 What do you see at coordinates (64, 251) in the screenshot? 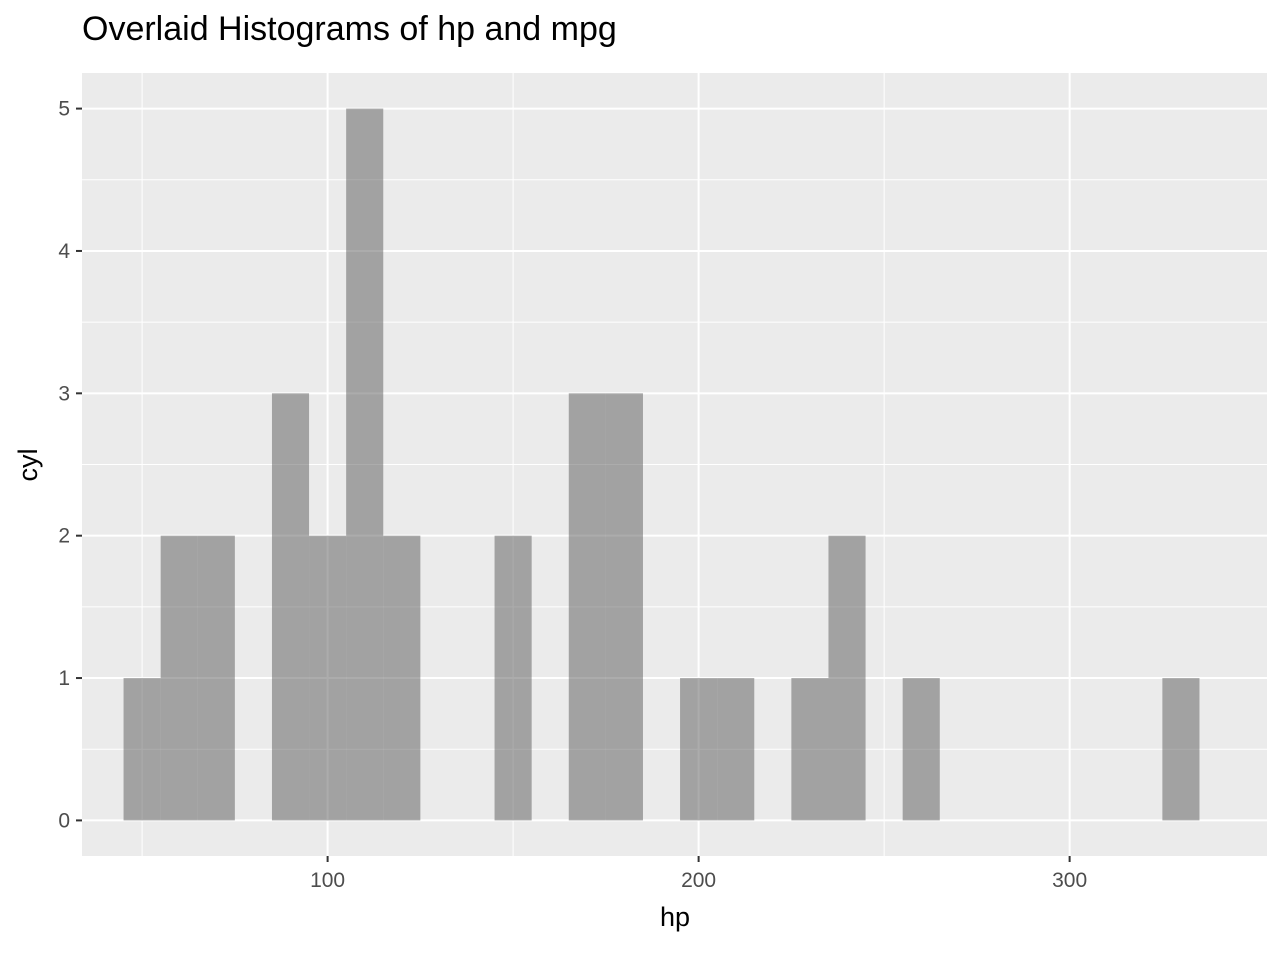
I see `y-tick-label: 4` at bounding box center [64, 251].